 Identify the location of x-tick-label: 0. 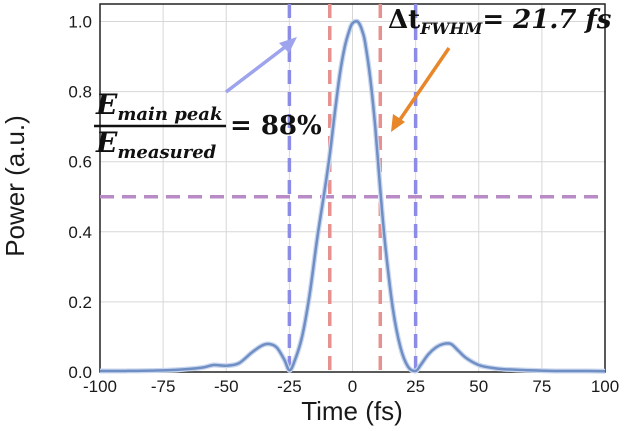
(352, 386).